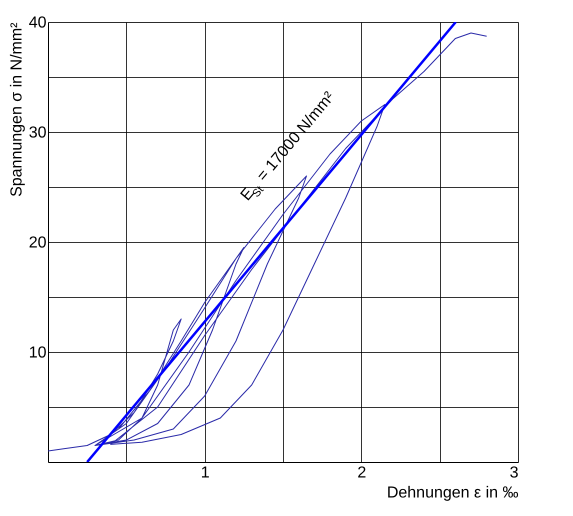  What do you see at coordinates (37, 243) in the screenshot?
I see `y-tick-label: 20` at bounding box center [37, 243].